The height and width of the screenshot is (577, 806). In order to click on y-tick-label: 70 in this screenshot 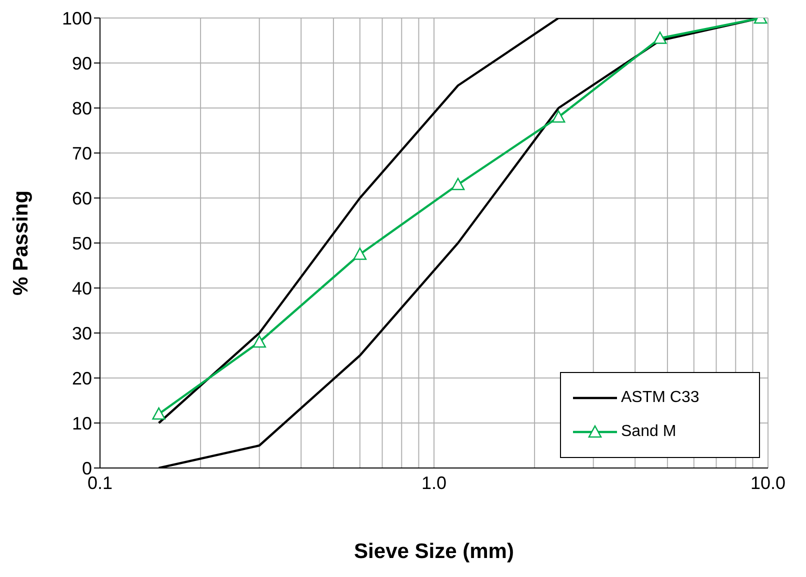, I will do `click(82, 153)`.